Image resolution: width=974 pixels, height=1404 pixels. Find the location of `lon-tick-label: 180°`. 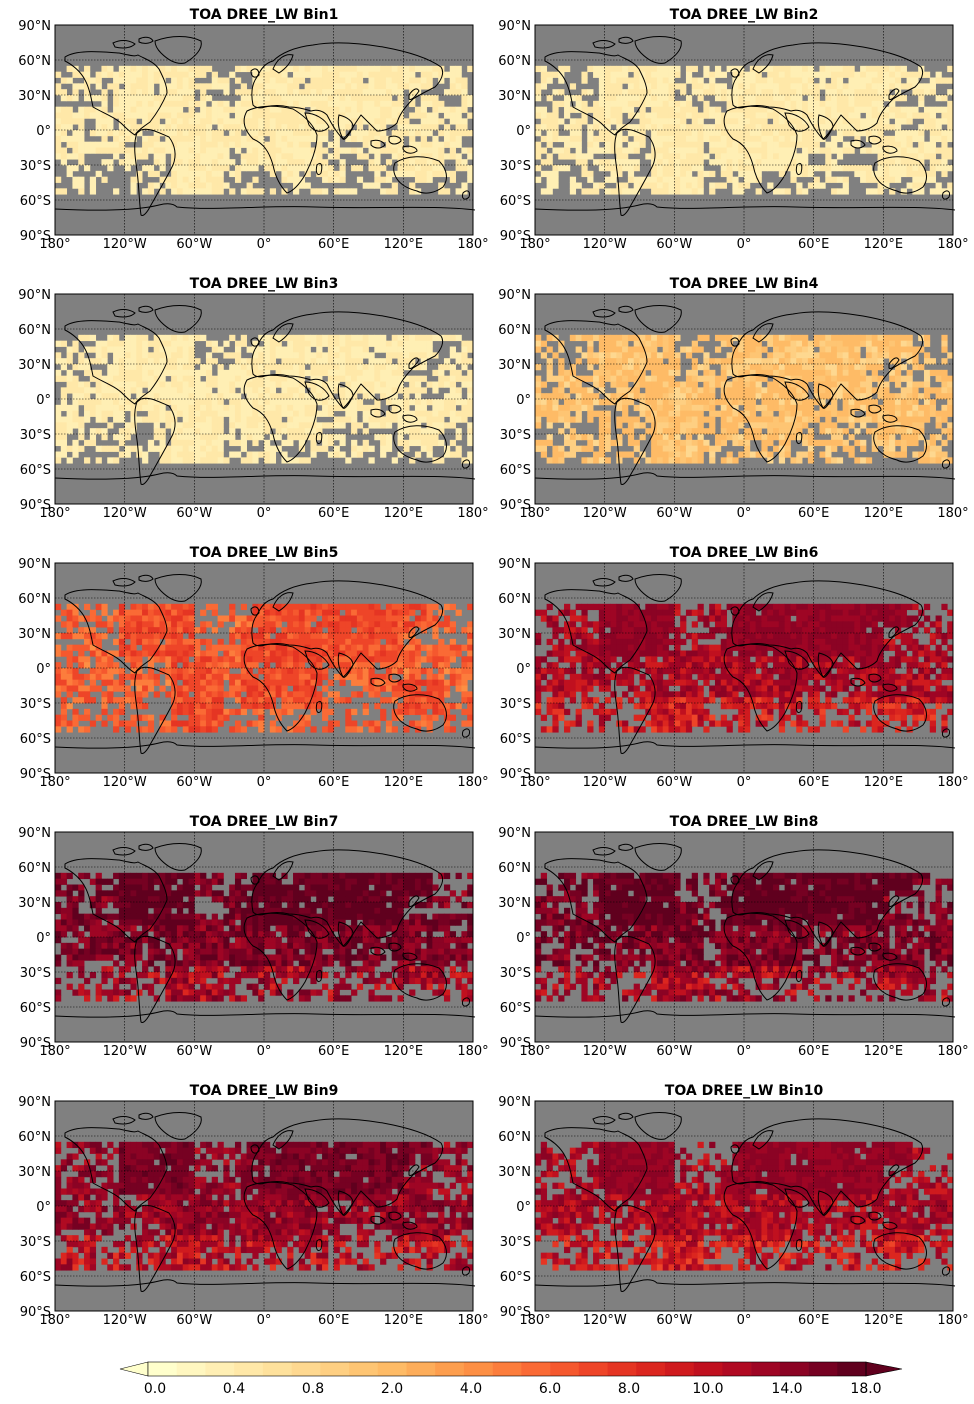

lon-tick-label: 180° is located at coordinates (54, 513).